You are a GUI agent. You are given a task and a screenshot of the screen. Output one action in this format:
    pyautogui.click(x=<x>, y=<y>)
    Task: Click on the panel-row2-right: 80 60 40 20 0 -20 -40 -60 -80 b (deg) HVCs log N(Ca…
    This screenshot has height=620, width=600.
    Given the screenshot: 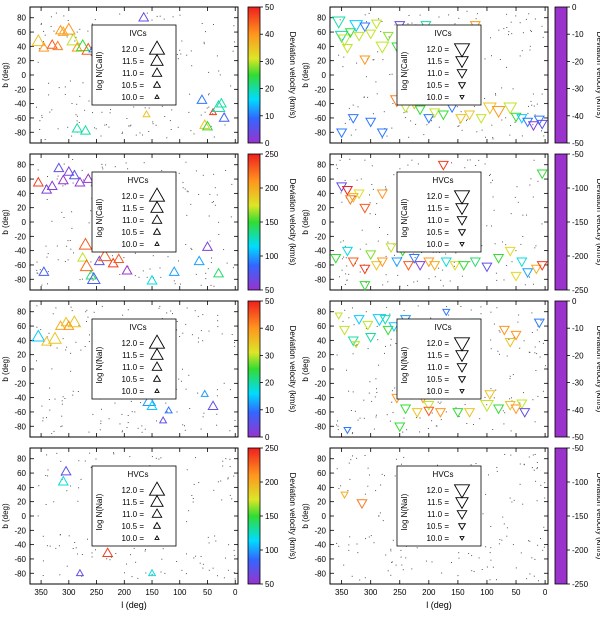 What is the action you would take?
    pyautogui.click(x=450, y=222)
    